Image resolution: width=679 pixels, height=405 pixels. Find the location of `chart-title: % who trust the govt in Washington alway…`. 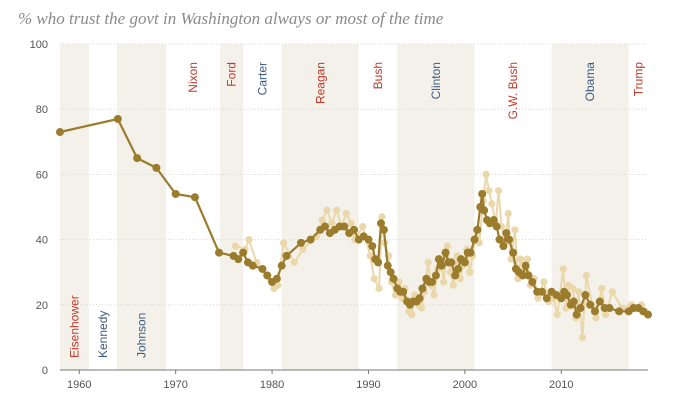

chart-title: % who trust the govt in Washington alway… is located at coordinates (231, 18).